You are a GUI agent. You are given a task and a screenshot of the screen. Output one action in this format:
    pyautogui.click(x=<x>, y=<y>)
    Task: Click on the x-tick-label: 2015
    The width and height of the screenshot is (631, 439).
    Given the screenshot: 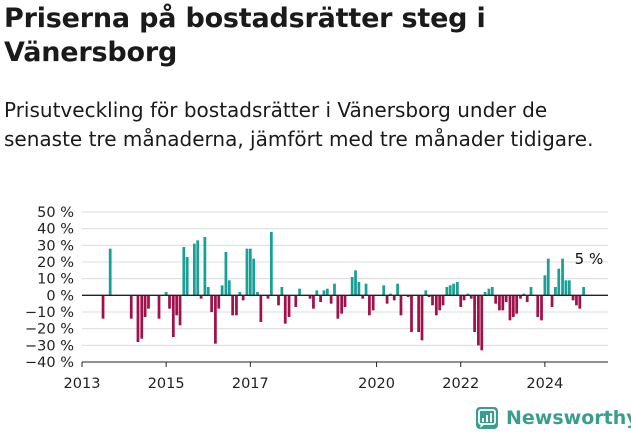 What is the action you would take?
    pyautogui.click(x=166, y=384)
    